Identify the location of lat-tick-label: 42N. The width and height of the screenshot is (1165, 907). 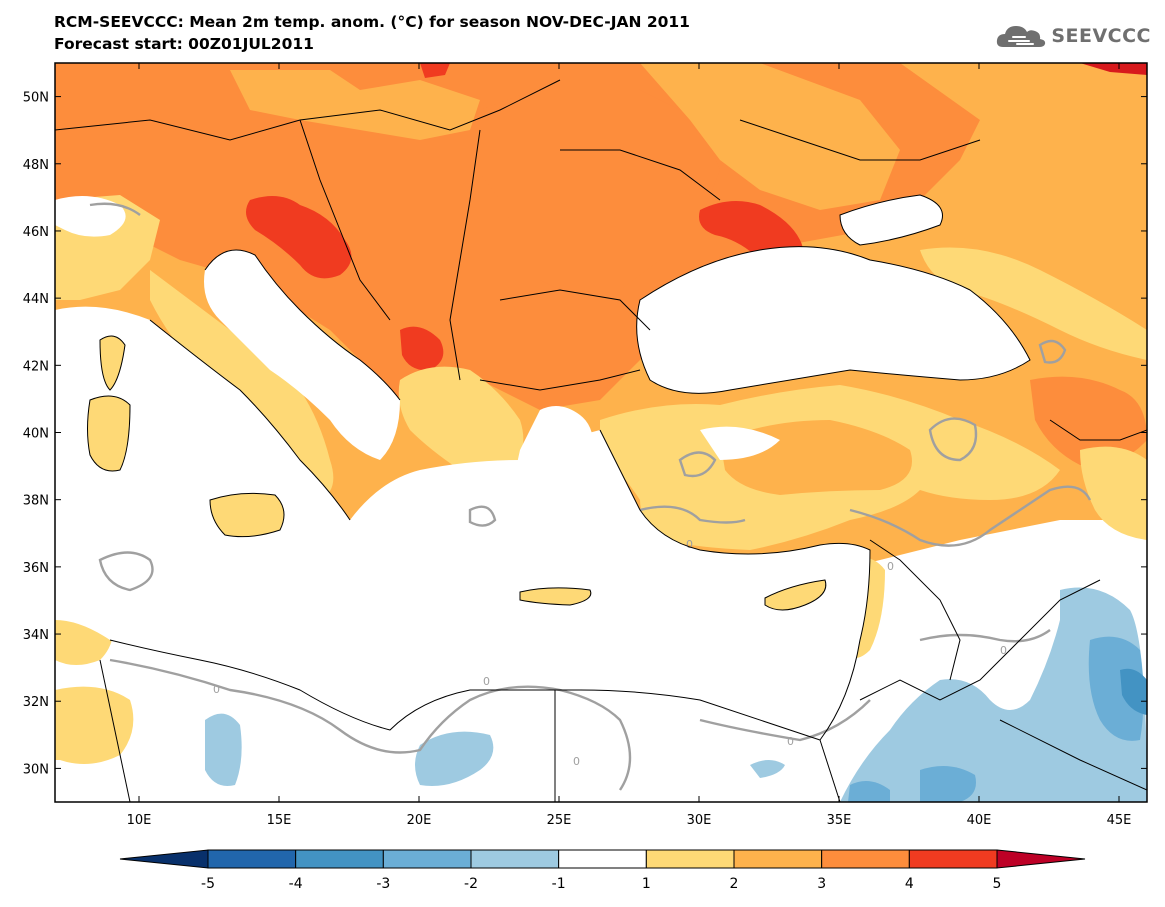
(36, 366).